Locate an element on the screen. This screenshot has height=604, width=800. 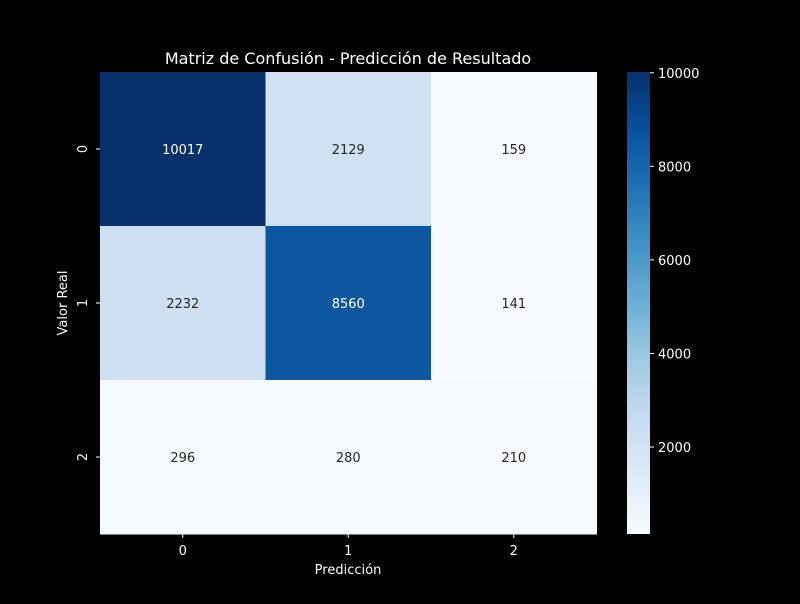
cell-value-label: 2129 is located at coordinates (348, 150).